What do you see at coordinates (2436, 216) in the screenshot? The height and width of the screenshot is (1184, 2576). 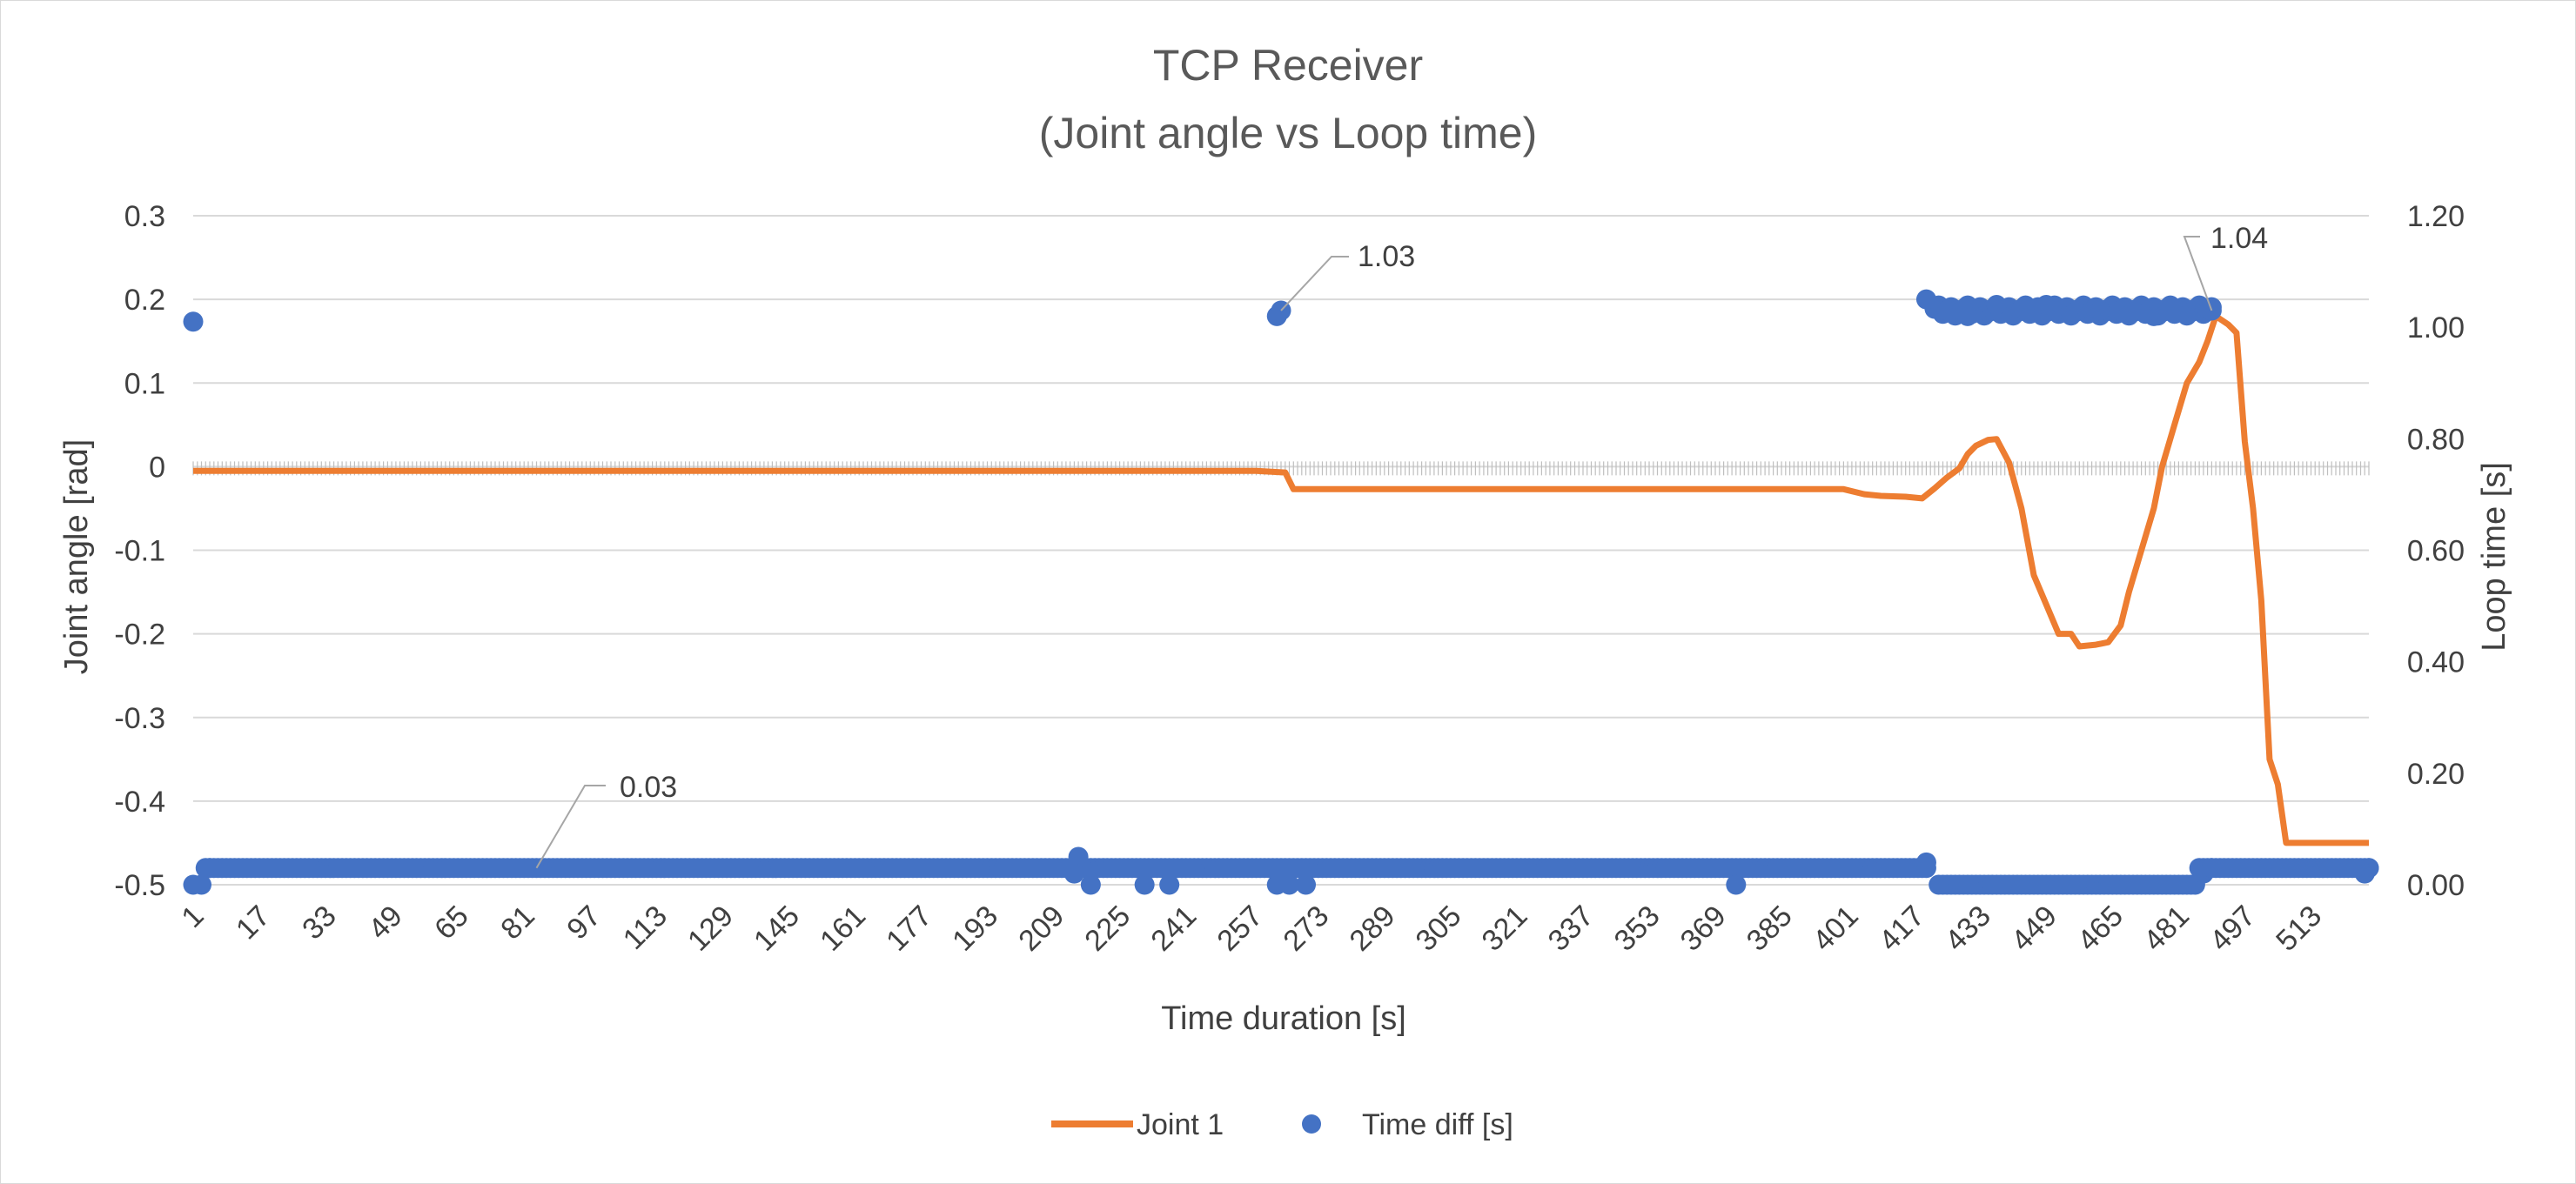 I see `y-right-tick-label: 1.20` at bounding box center [2436, 216].